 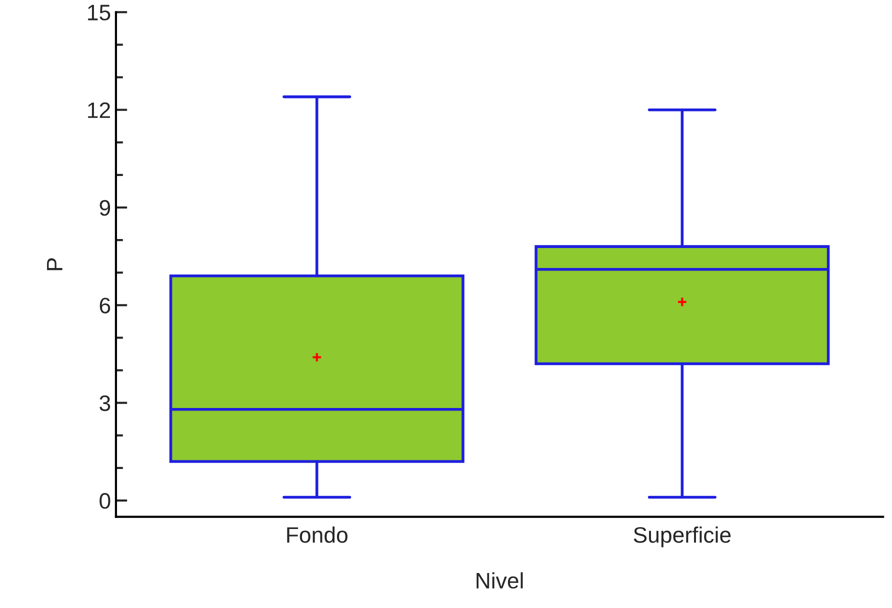 What do you see at coordinates (54, 264) in the screenshot?
I see `y-axis-title: P` at bounding box center [54, 264].